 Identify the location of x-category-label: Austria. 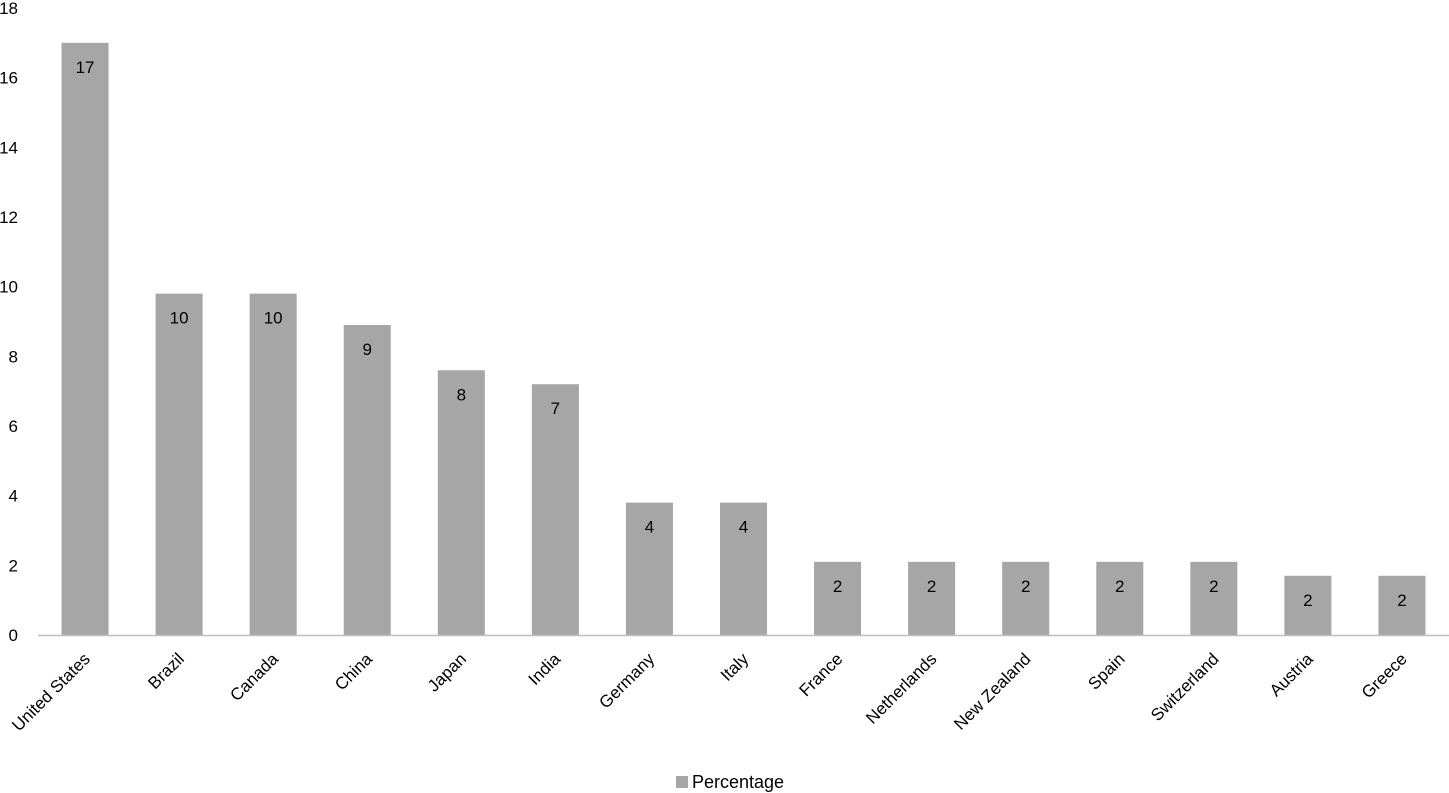
(1291, 674).